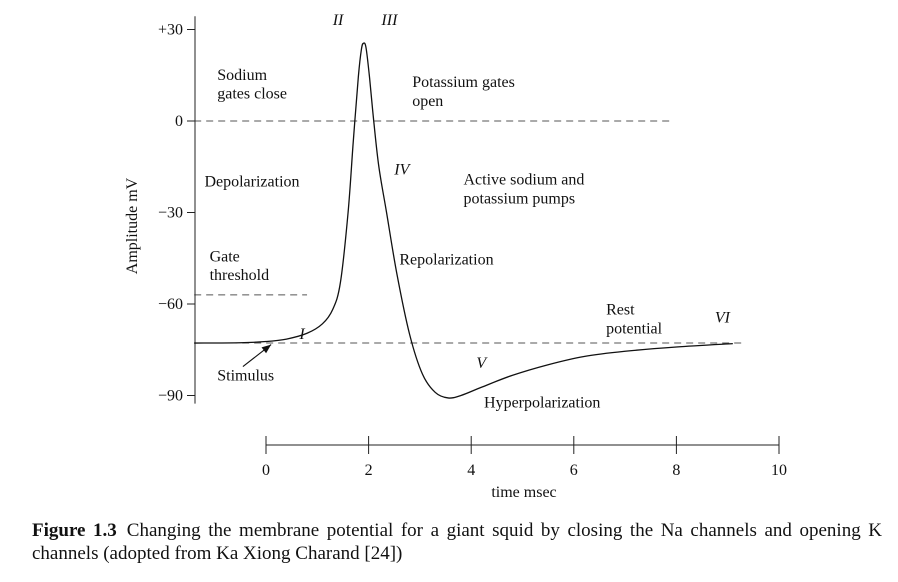 This screenshot has width=898, height=582. What do you see at coordinates (723, 317) in the screenshot?
I see `phase-label: VI` at bounding box center [723, 317].